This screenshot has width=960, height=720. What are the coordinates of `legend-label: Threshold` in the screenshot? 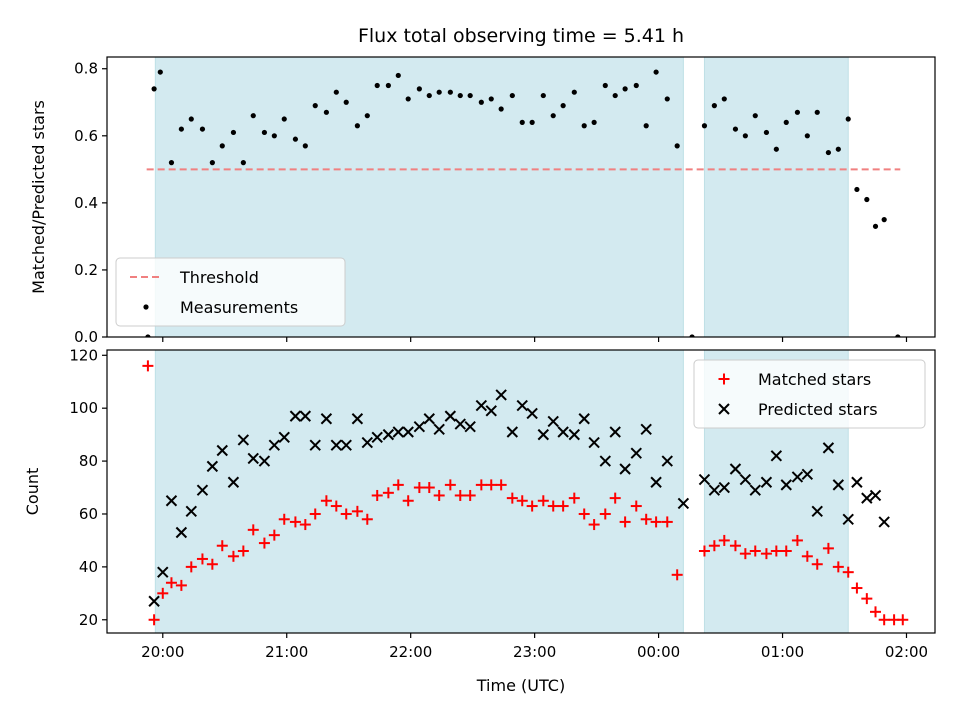 It's located at (219, 277).